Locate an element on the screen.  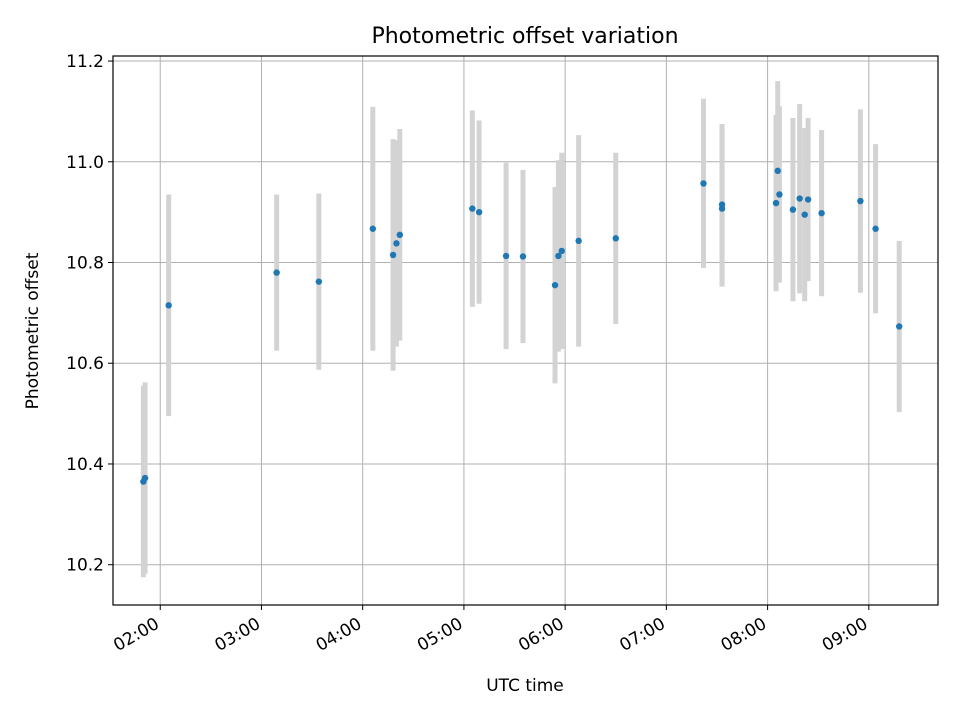
y-axis-ticks: 10.2 10.4 10.6 10.8 11.0 11.2 is located at coordinates (89, 314).